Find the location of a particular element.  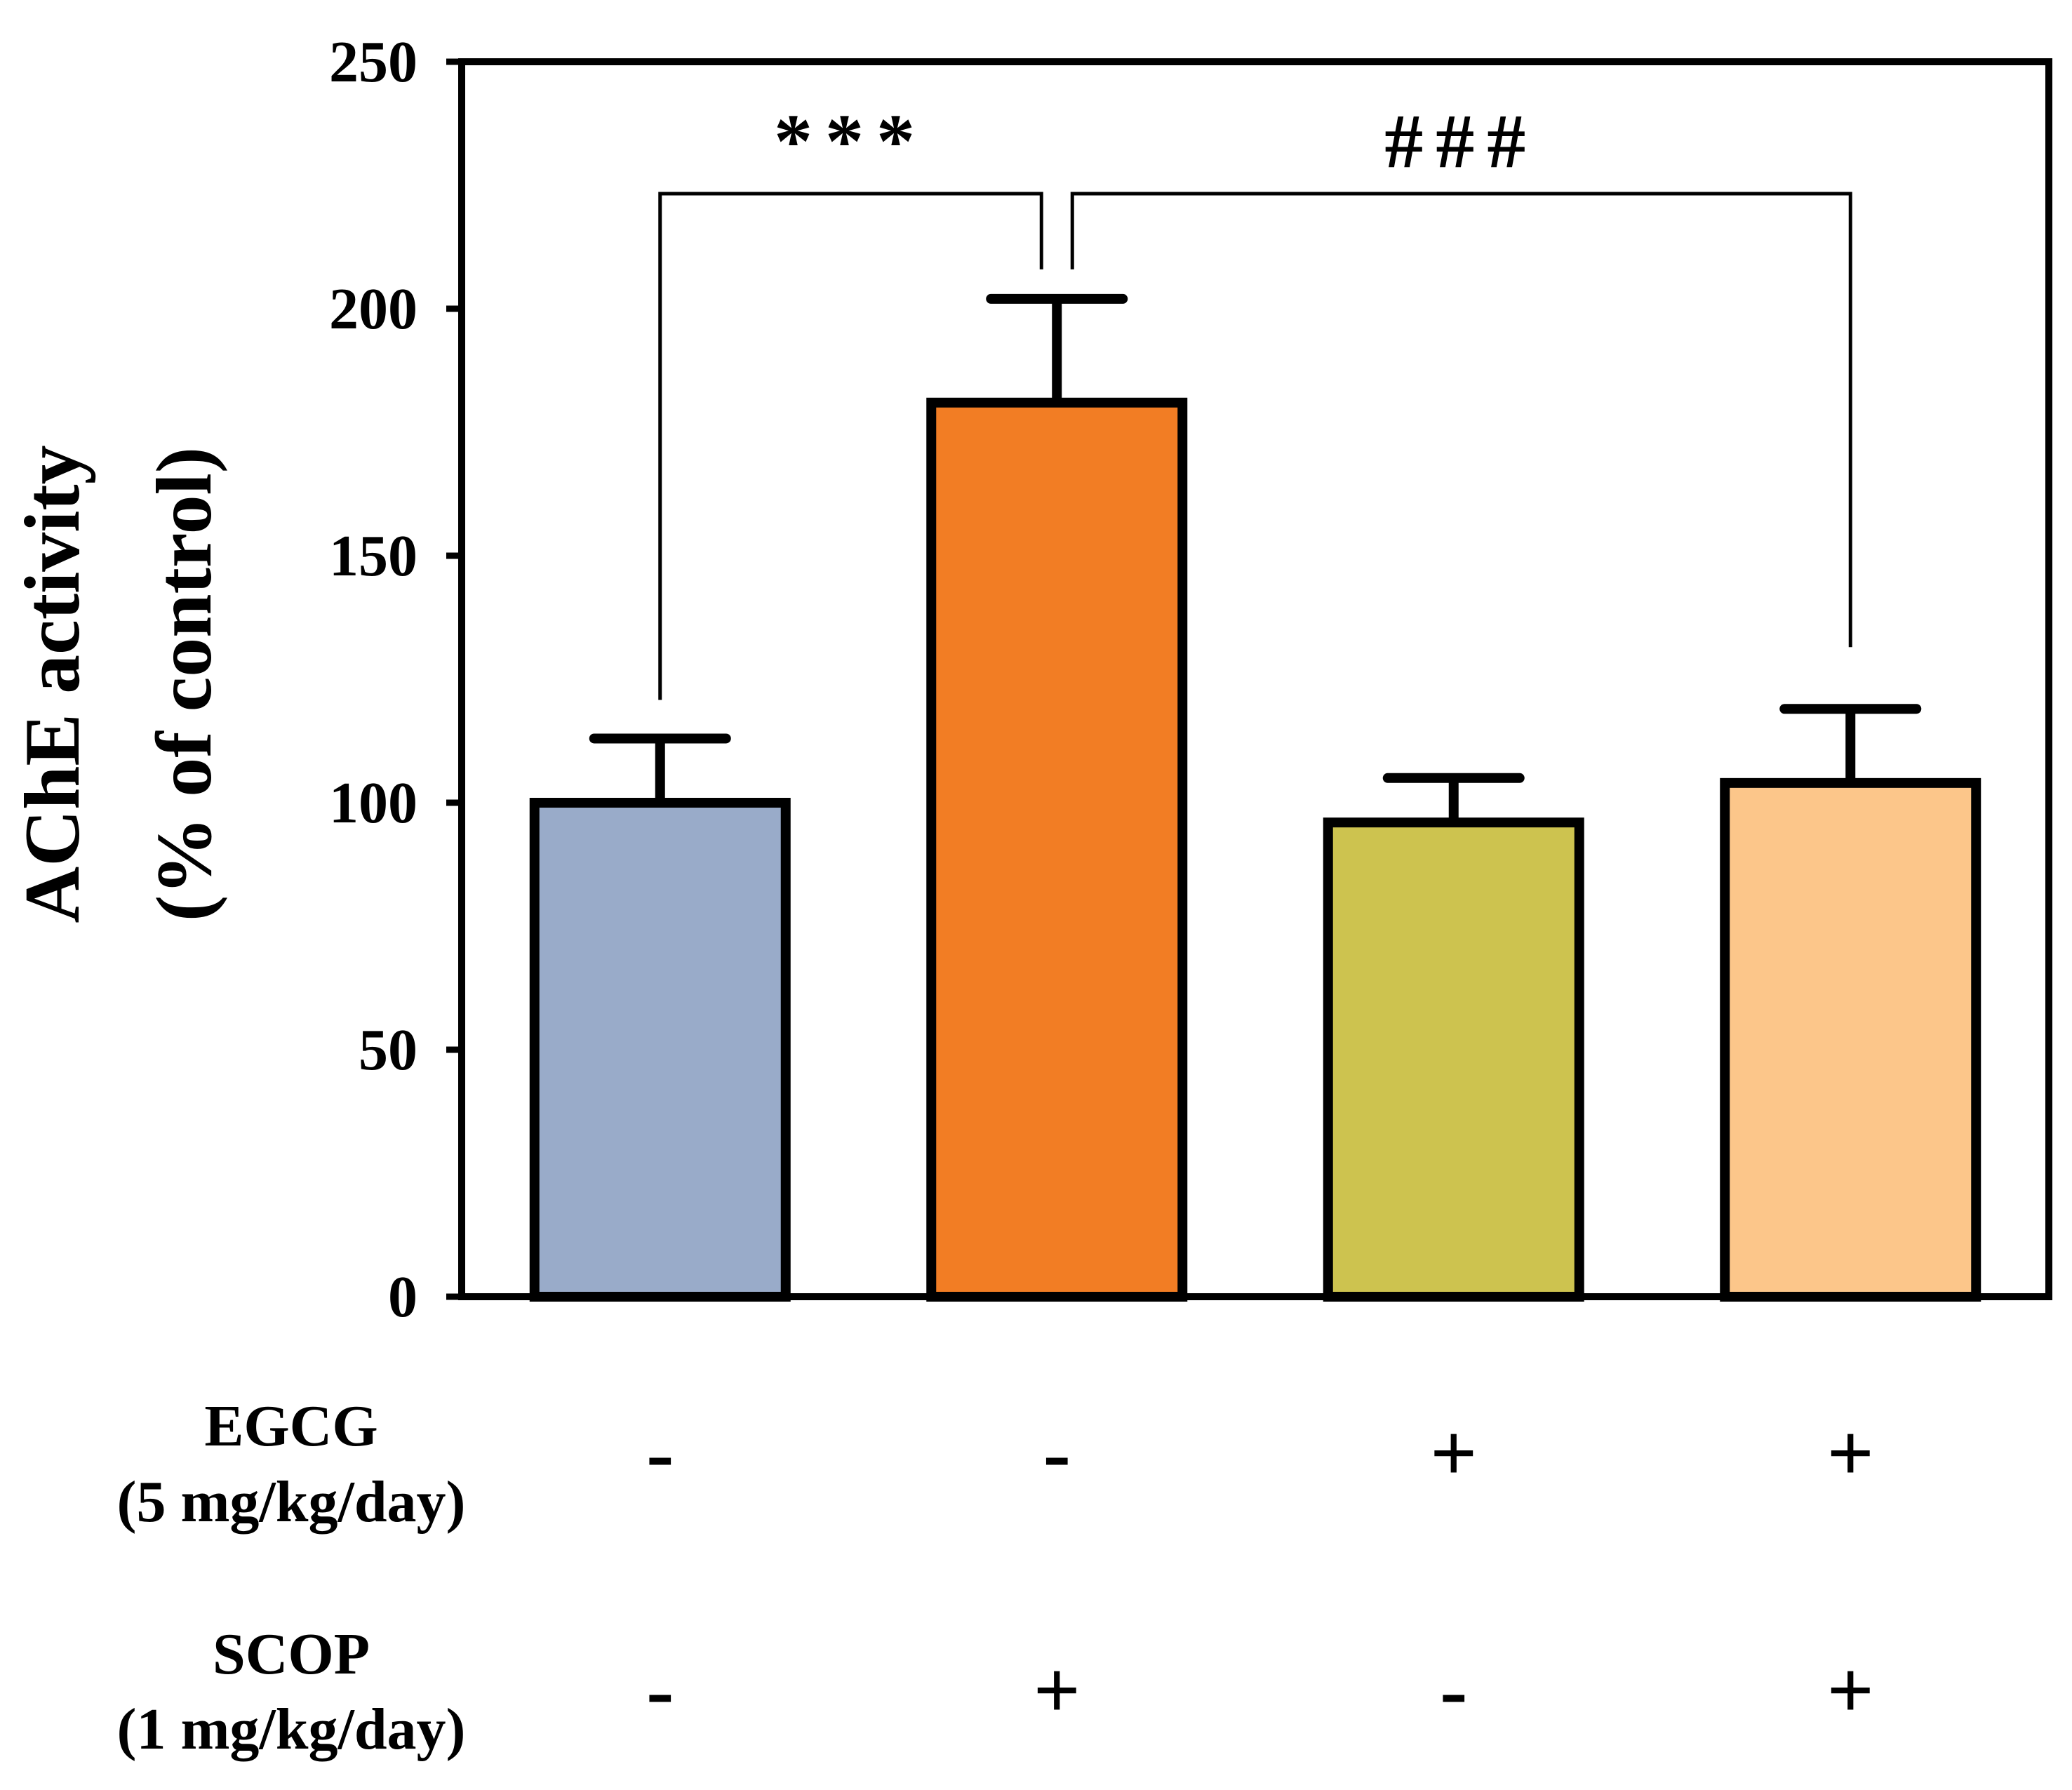

egcg-dose-label: (5 mg/kg/day) is located at coordinates (290, 1502).